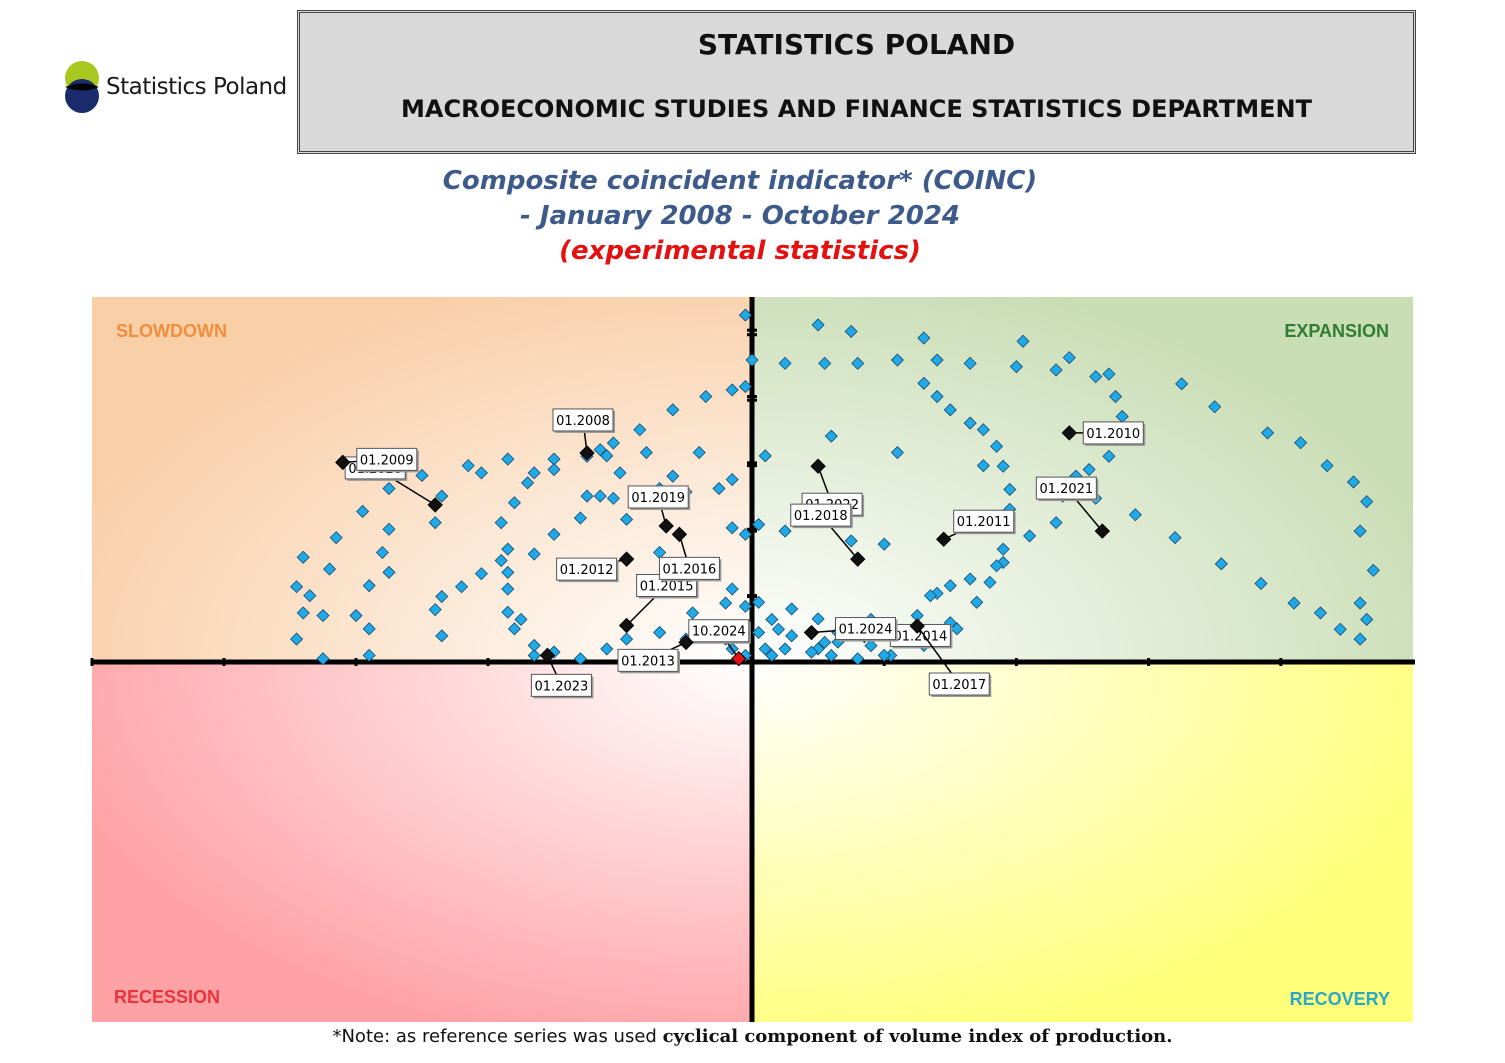 The image size is (1505, 1063). What do you see at coordinates (719, 632) in the screenshot?
I see `marker-label: 10.2024` at bounding box center [719, 632].